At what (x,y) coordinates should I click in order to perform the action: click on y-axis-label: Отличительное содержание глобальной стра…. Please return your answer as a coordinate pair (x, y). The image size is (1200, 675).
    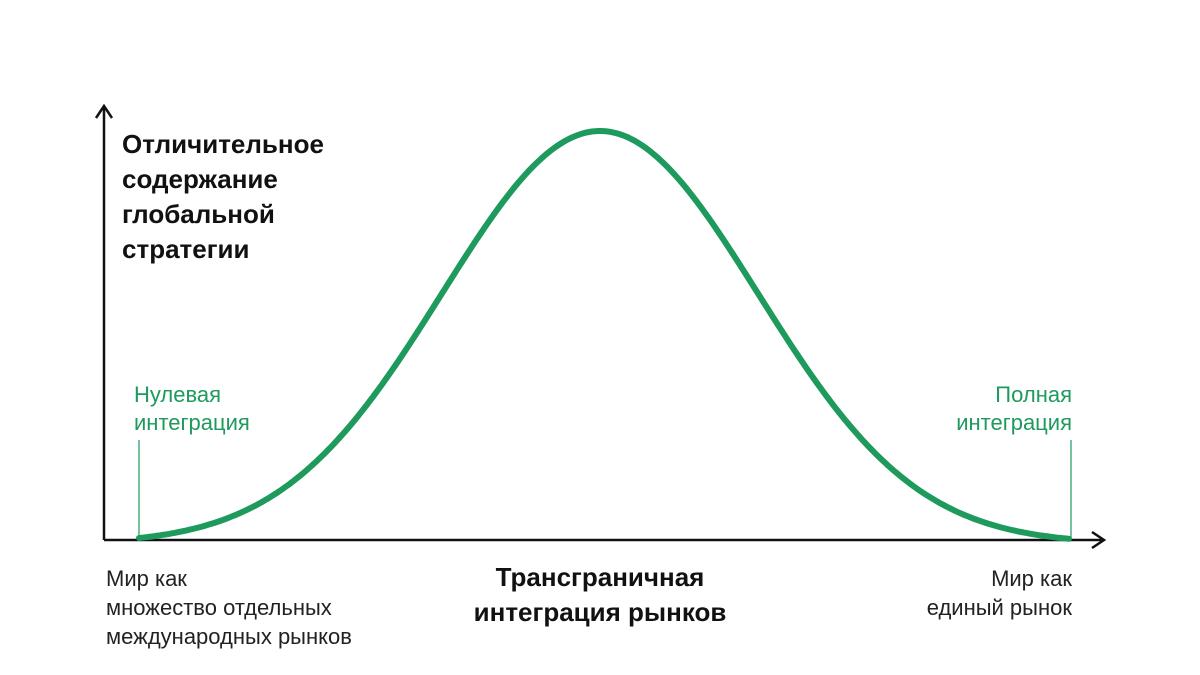
    Looking at the image, I should click on (223, 197).